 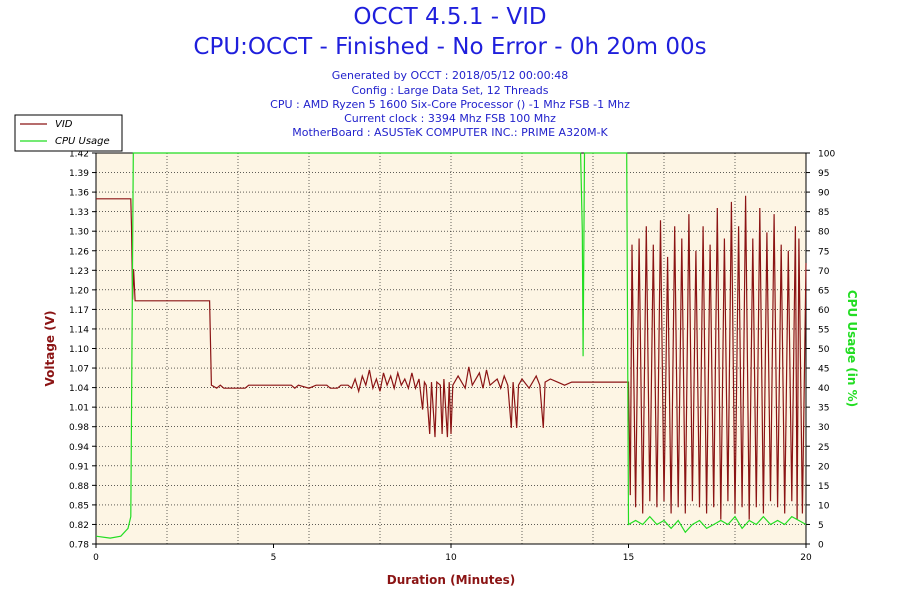 What do you see at coordinates (79, 526) in the screenshot?
I see `y-left-tick-label: 0.82` at bounding box center [79, 526].